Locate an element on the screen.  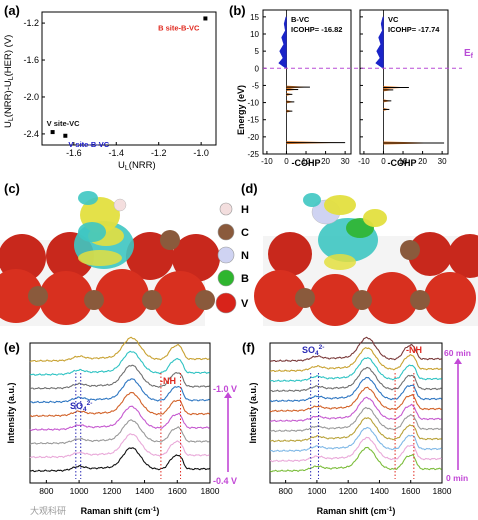
b-xtick-label-1-3: 20 is located at coordinates (422, 161).